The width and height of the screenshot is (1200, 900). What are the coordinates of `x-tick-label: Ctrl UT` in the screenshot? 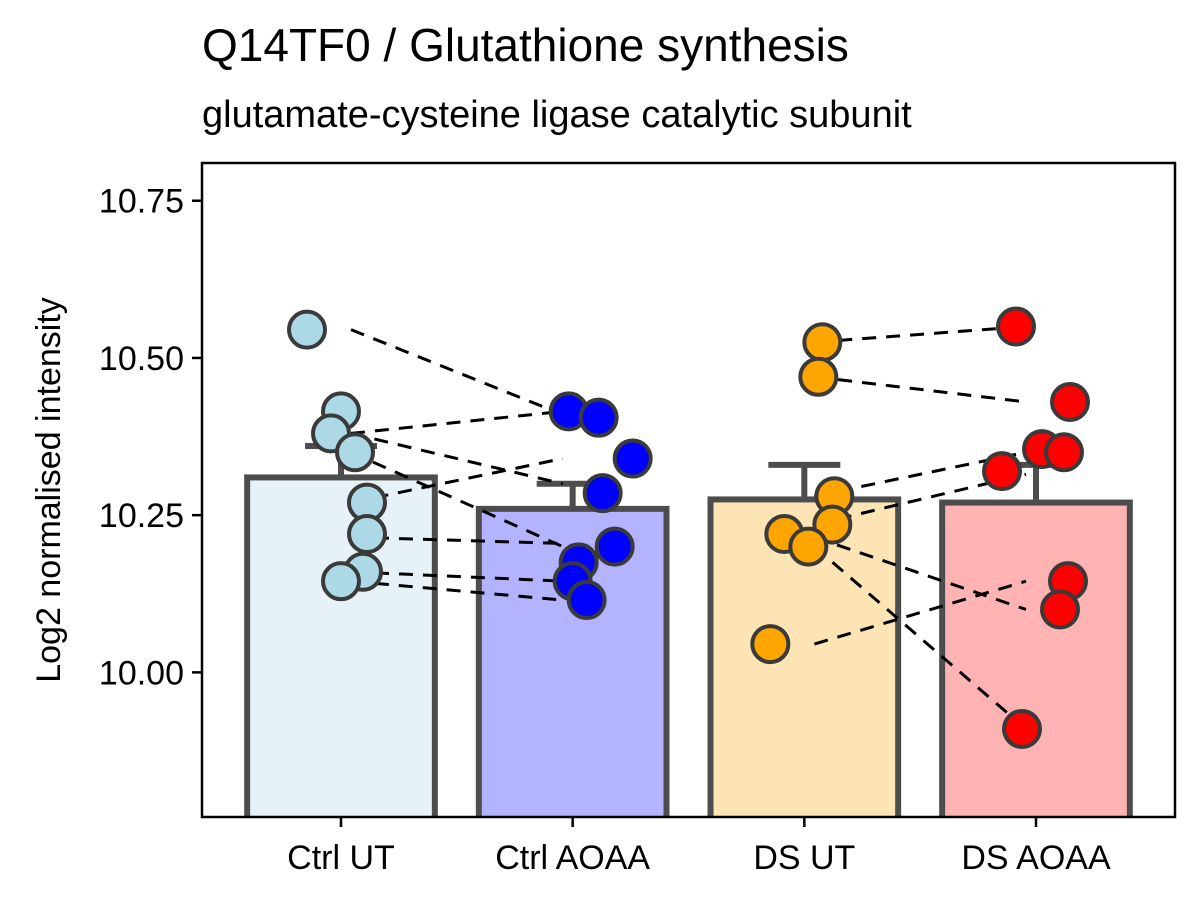 It's located at (341, 858).